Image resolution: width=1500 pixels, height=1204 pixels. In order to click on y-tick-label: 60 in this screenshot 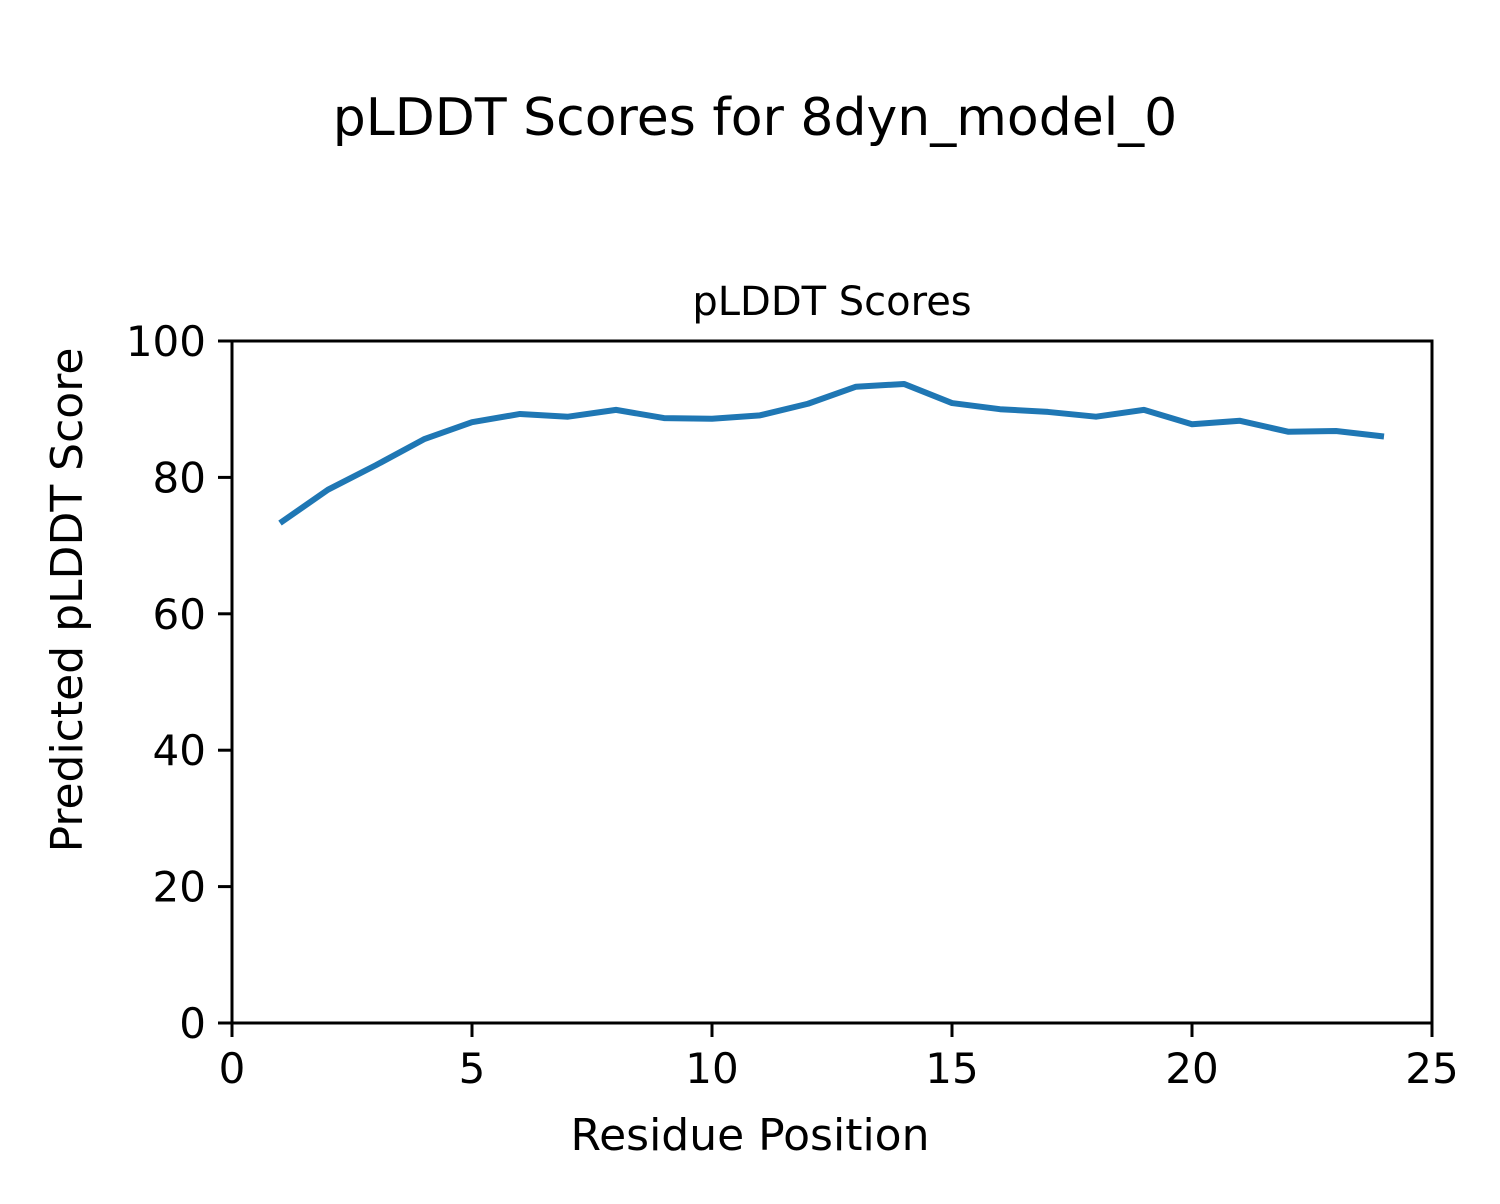, I will do `click(179, 614)`.